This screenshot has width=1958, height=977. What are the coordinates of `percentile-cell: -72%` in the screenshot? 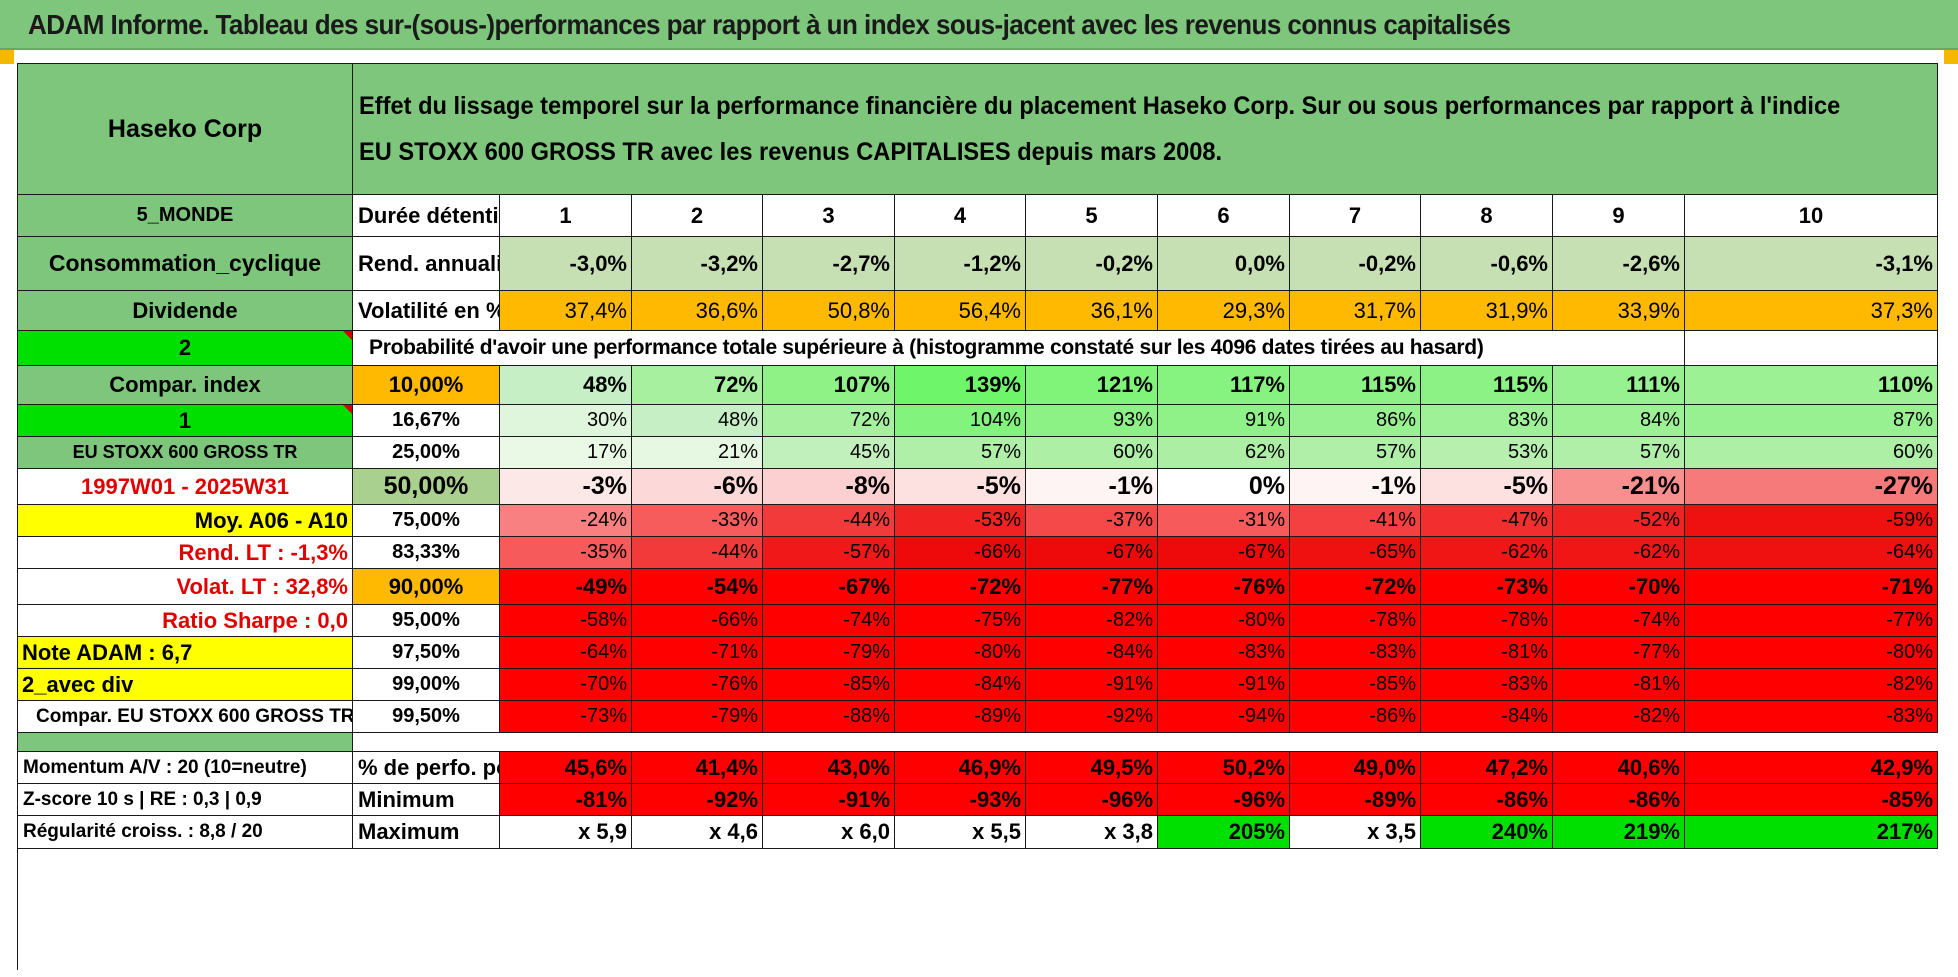 It's located at (960, 587).